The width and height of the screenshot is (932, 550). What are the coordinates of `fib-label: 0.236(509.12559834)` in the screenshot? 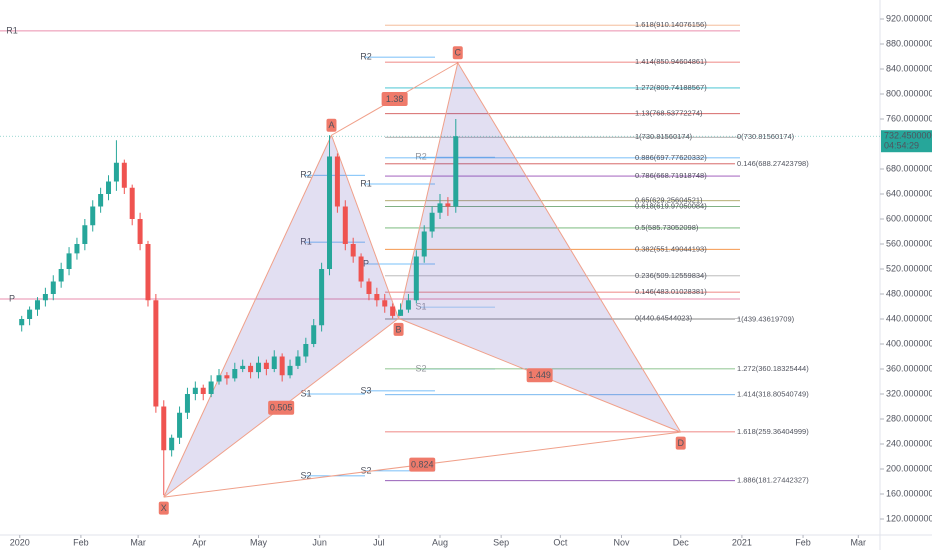 It's located at (671, 275).